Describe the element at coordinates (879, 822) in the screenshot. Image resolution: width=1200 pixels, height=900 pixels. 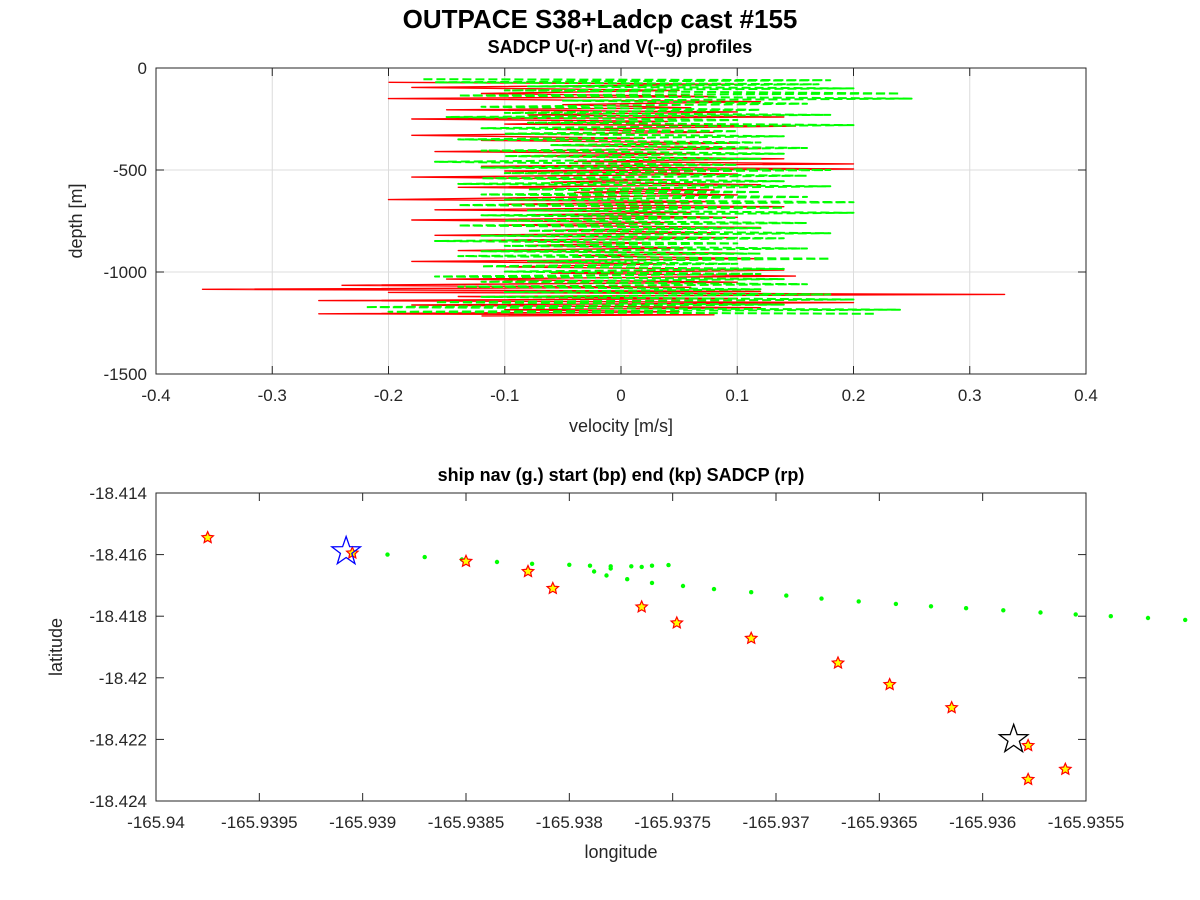
I see `nav-x-tick-label: -165.9365` at that location.